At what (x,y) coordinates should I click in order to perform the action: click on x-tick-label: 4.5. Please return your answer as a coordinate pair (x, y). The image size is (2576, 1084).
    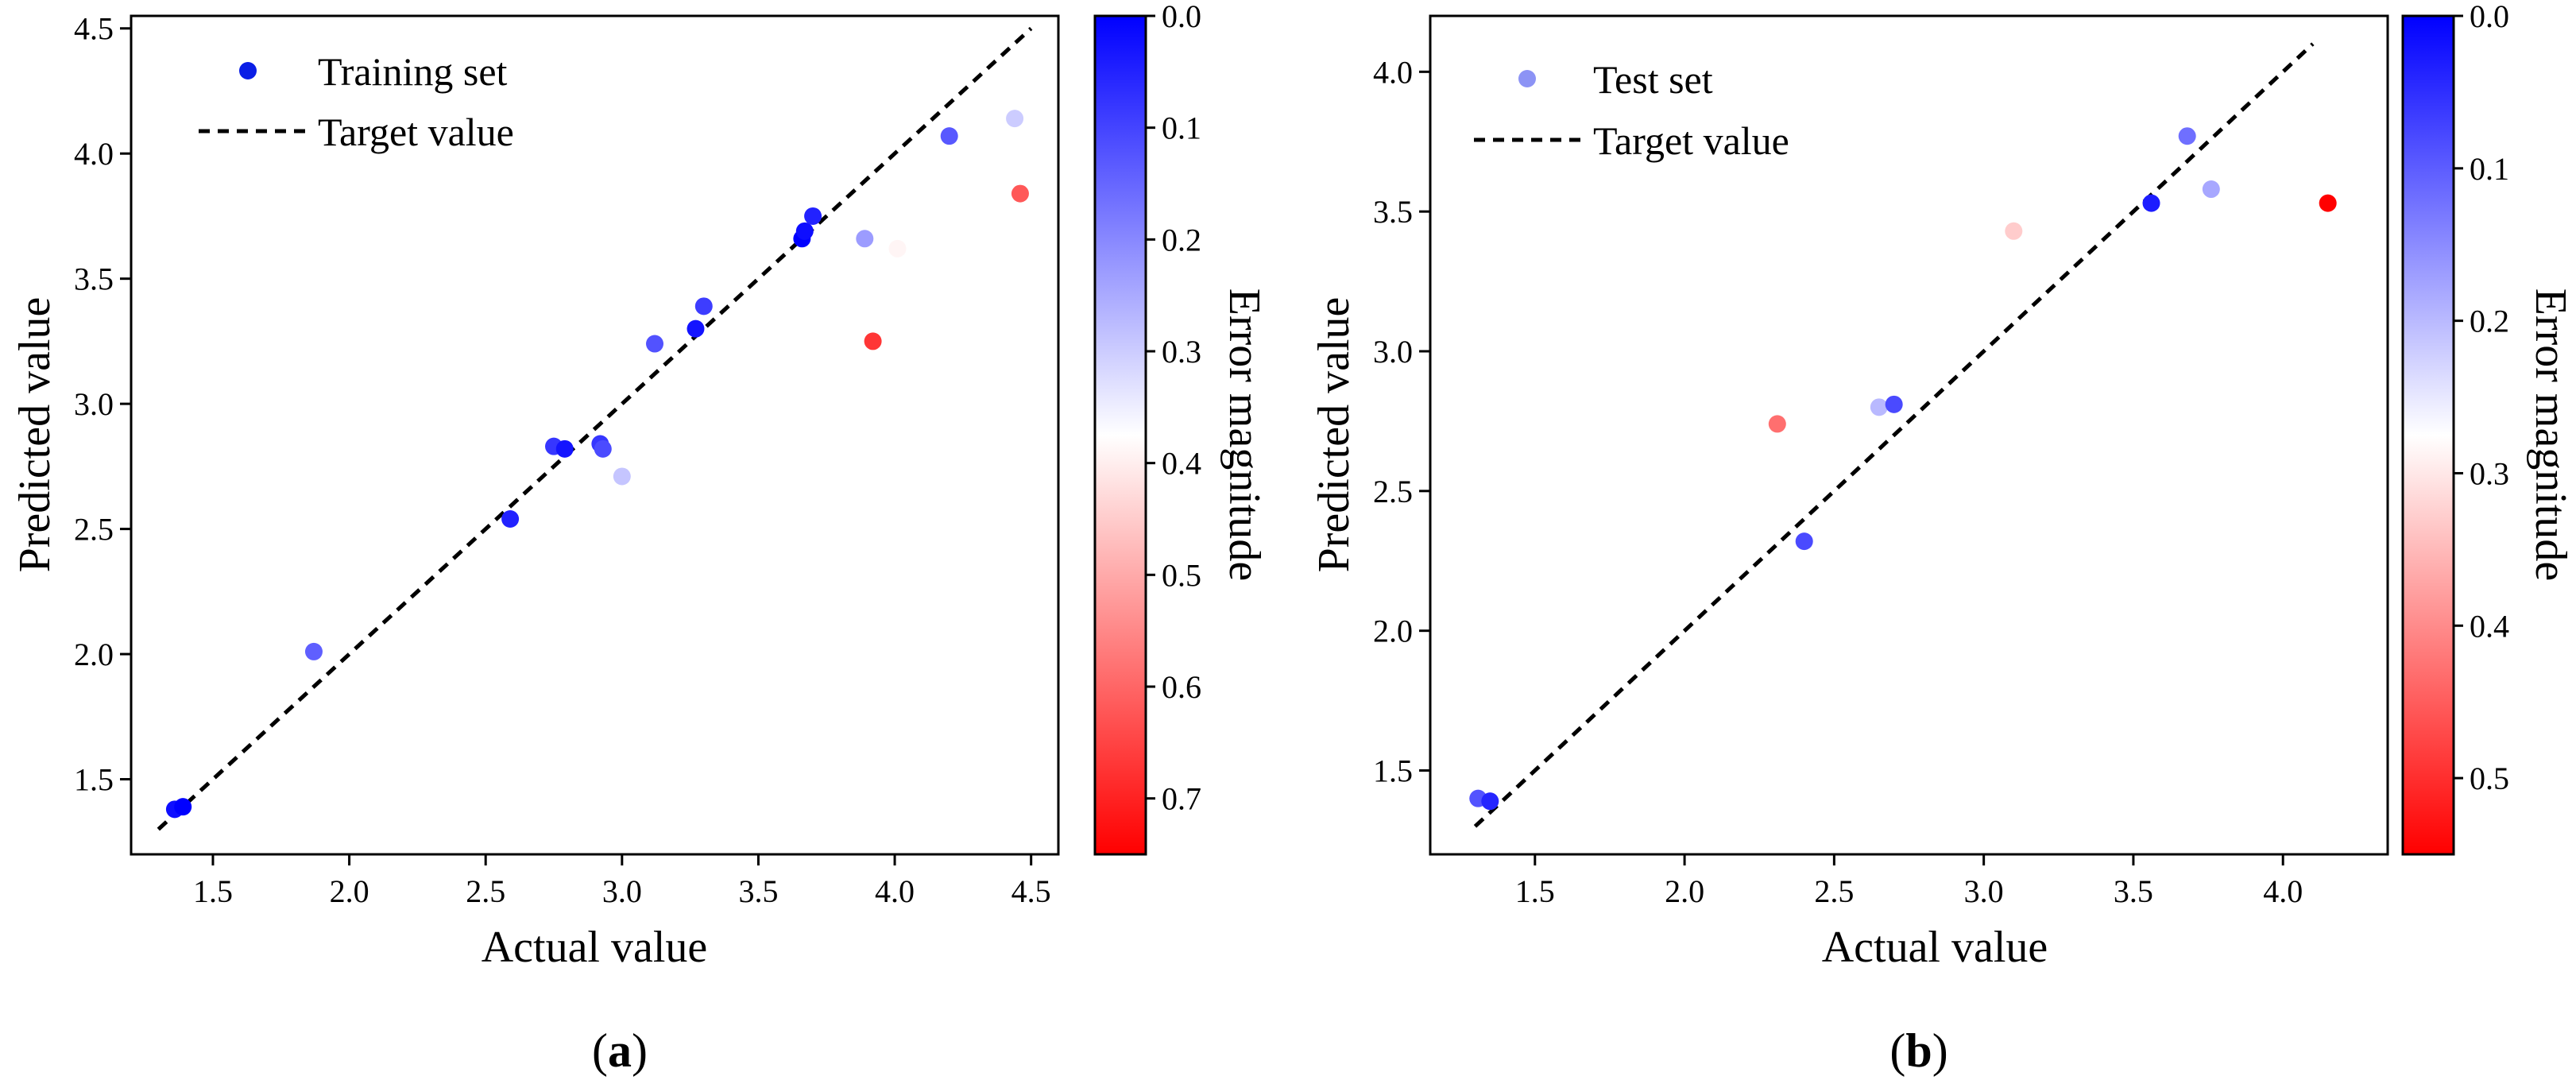
    Looking at the image, I should click on (1031, 891).